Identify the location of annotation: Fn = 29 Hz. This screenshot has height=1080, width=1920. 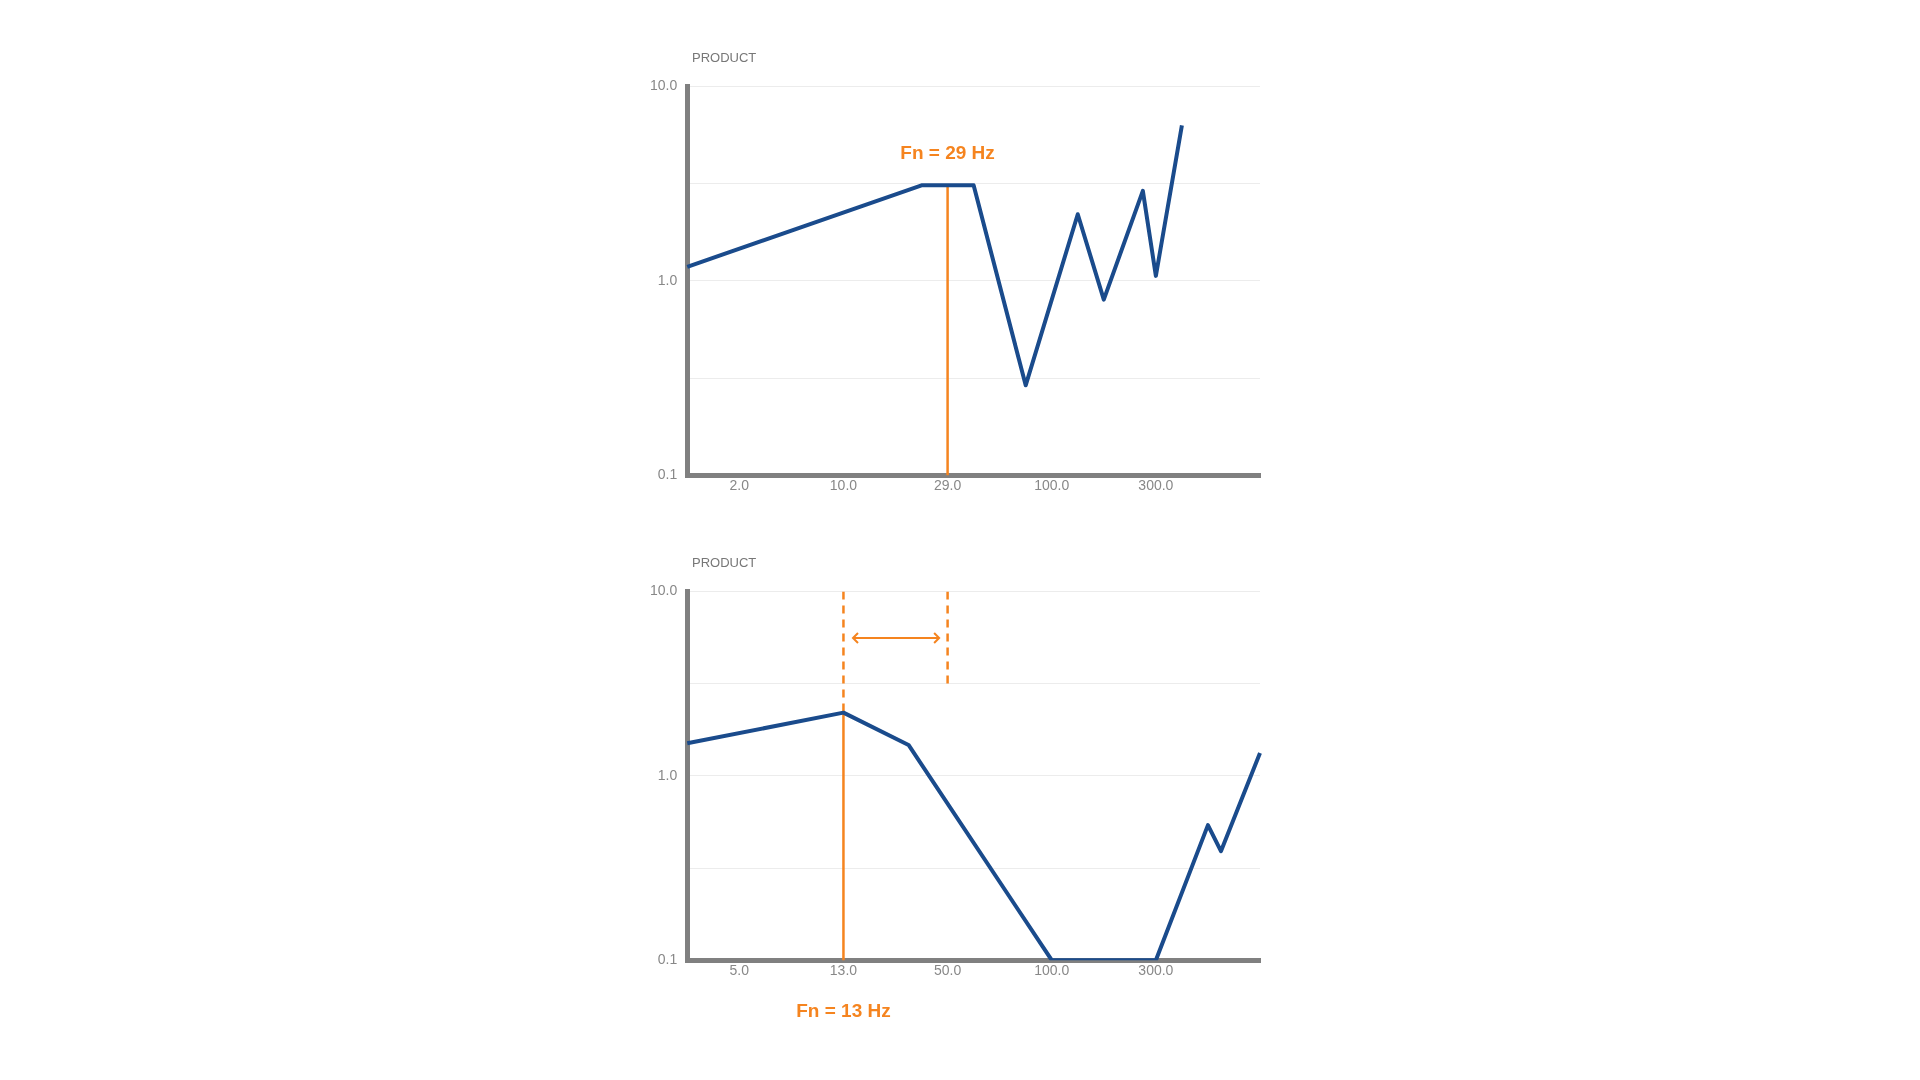
(947, 152).